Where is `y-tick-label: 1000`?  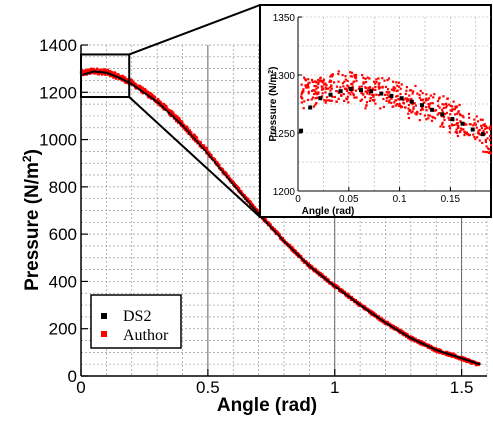 y-tick-label: 1000 is located at coordinates (58, 140).